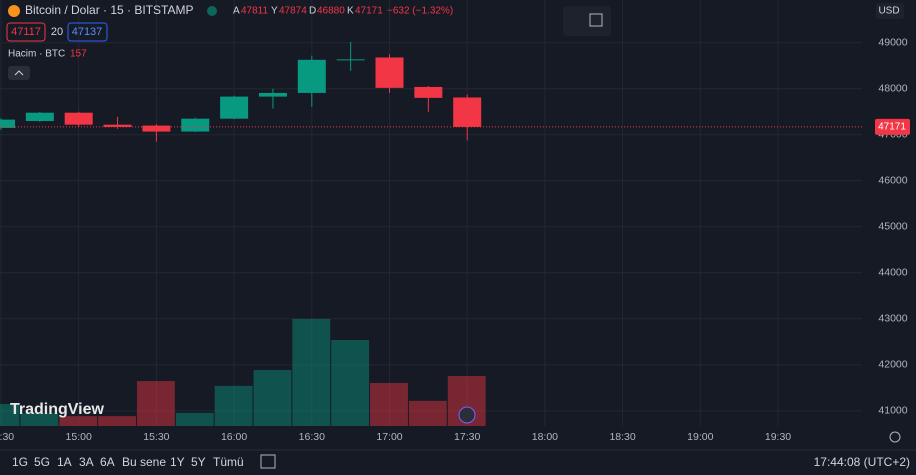  I want to click on ohlc-value: 46880, so click(331, 11).